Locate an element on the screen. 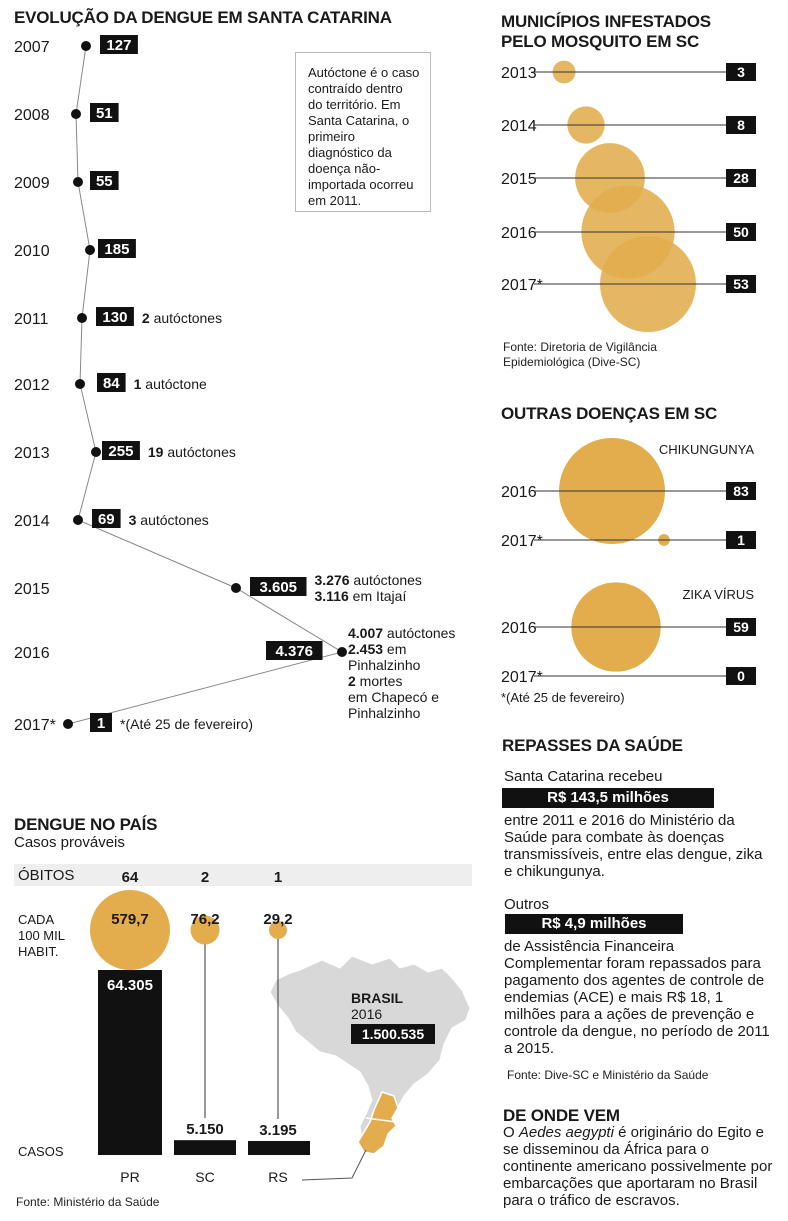 The height and width of the screenshot is (1221, 788). timeline-note-6-0: 19 autóctones is located at coordinates (192, 452).